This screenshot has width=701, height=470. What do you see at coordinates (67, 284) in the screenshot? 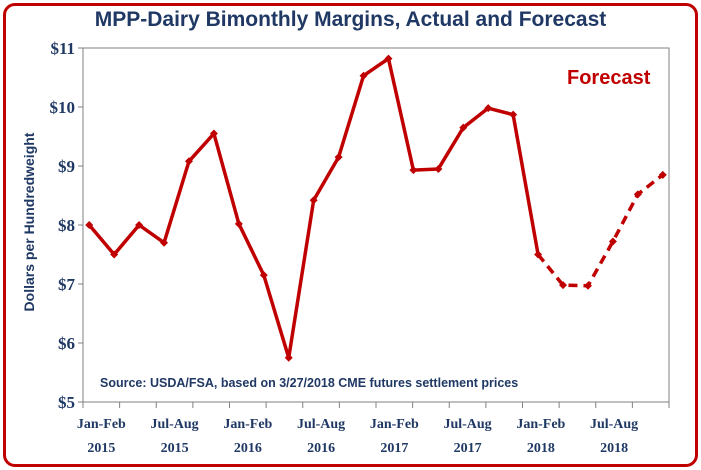
I see `y-tick-label: $7` at bounding box center [67, 284].